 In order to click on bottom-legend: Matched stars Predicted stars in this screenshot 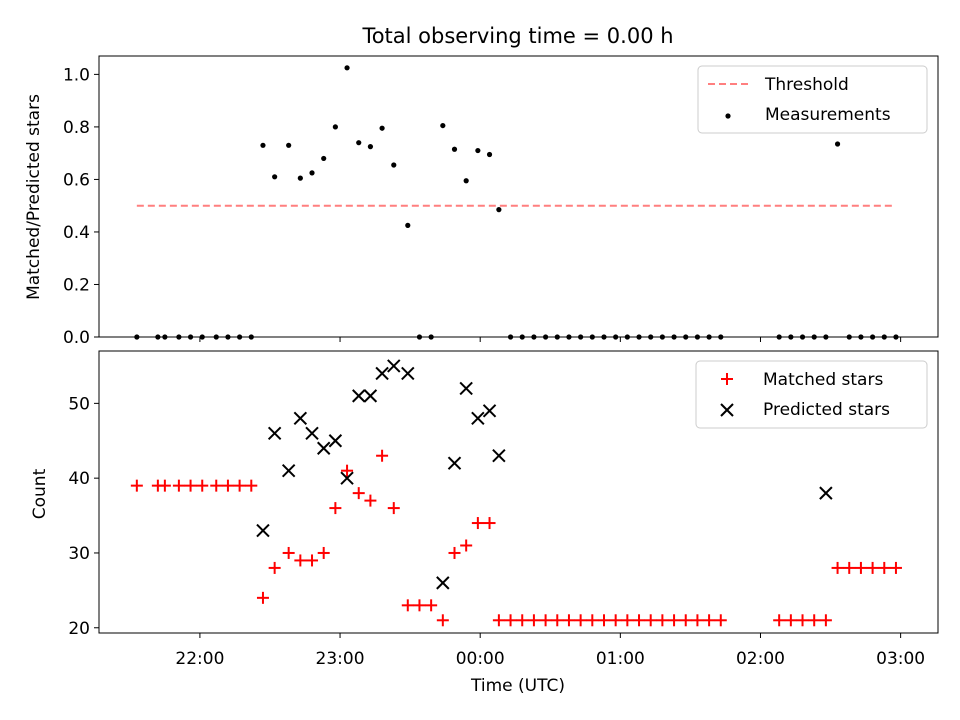, I will do `click(811, 394)`.